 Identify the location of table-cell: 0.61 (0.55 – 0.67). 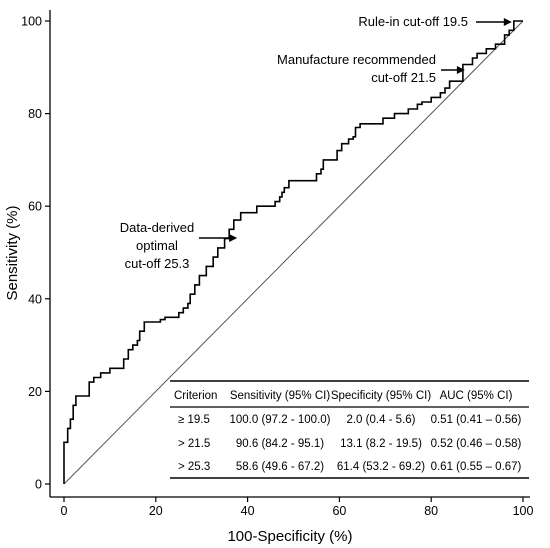
(476, 467).